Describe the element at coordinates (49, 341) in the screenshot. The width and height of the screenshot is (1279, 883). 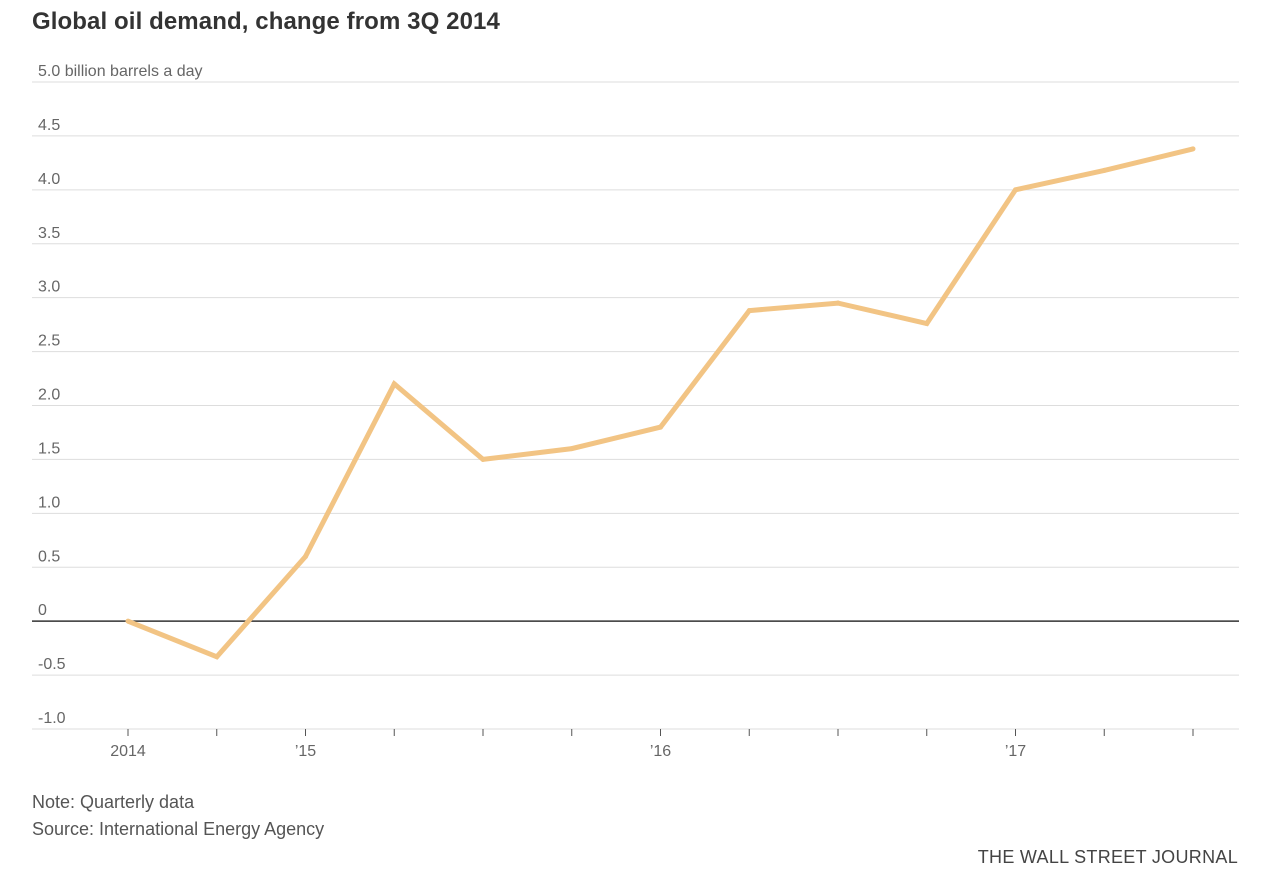
I see `y-tick-label: 2.5` at that location.